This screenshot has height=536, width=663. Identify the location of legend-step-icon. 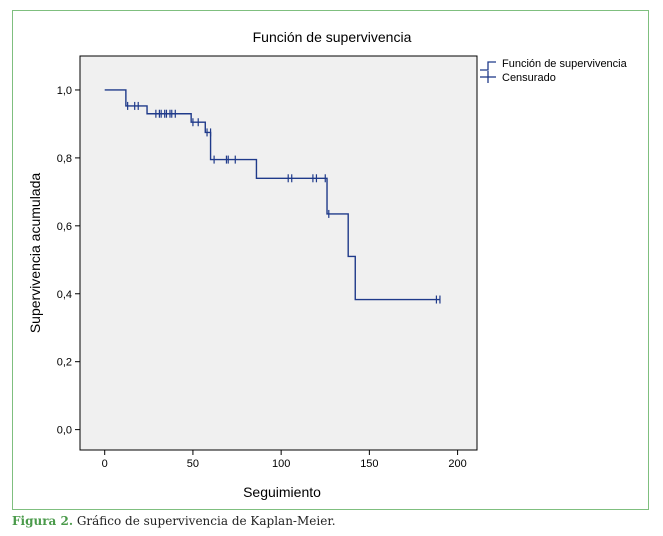
(488, 66).